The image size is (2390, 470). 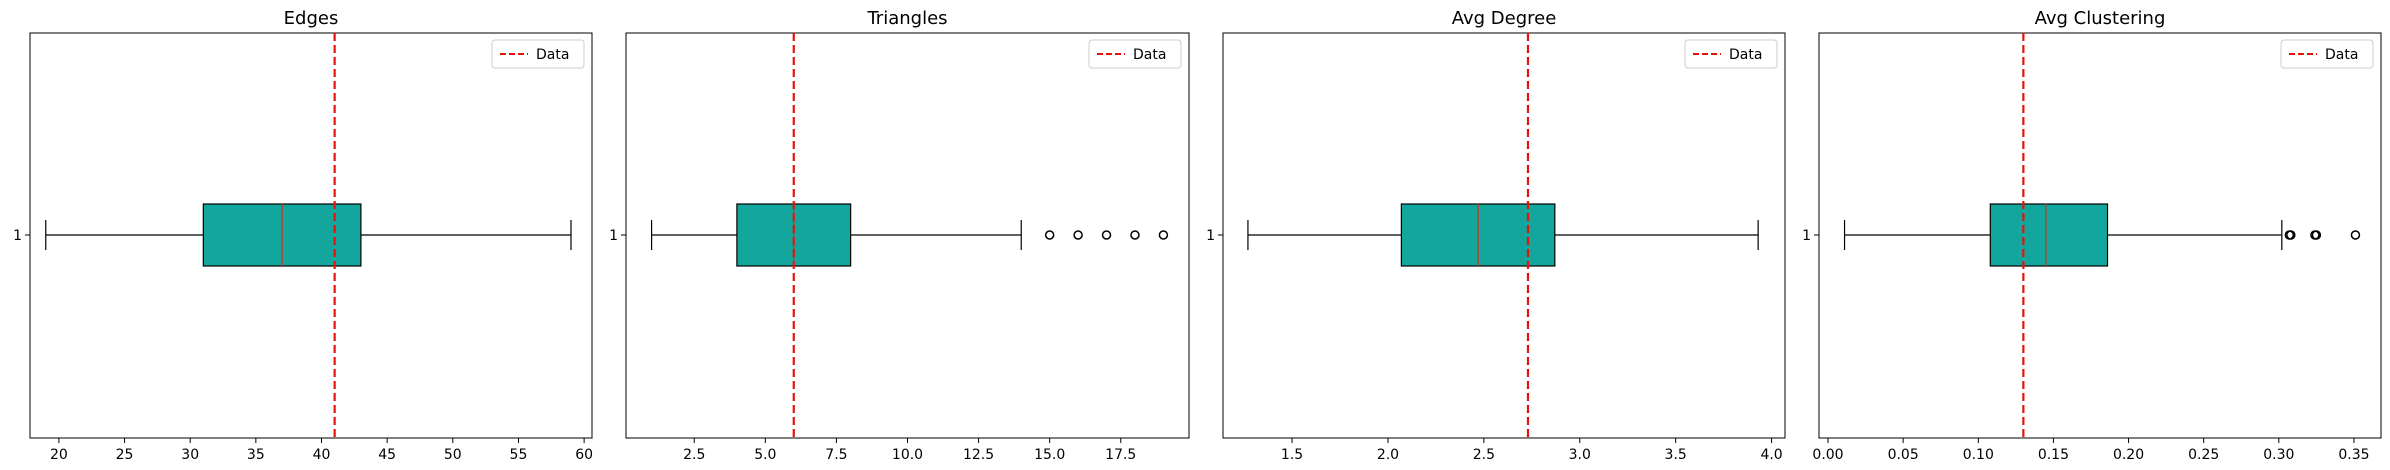 I want to click on x-tick-label: 0.10, so click(x=1978, y=455).